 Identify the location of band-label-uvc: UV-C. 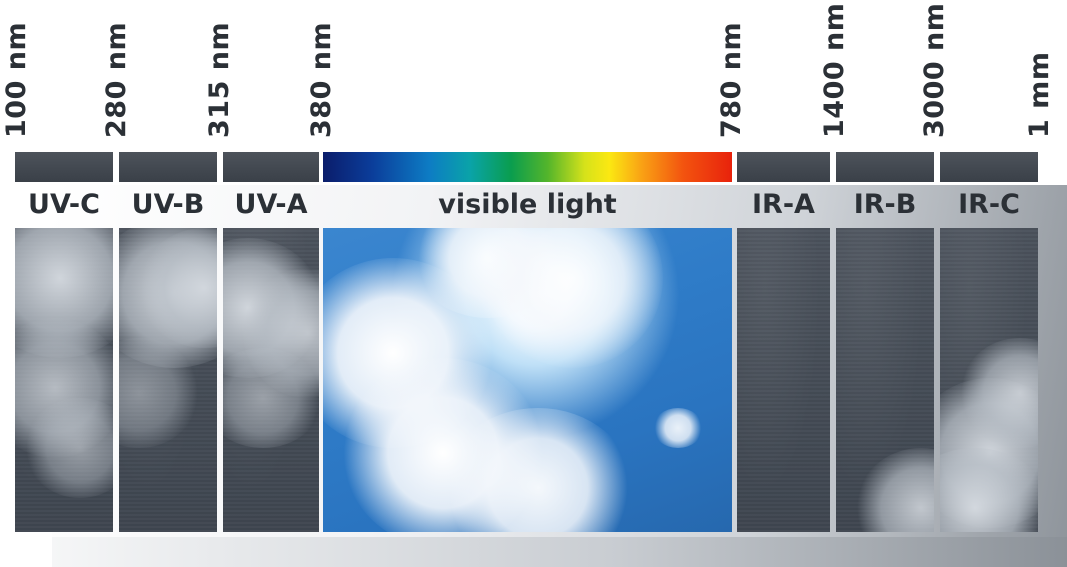
(64, 204).